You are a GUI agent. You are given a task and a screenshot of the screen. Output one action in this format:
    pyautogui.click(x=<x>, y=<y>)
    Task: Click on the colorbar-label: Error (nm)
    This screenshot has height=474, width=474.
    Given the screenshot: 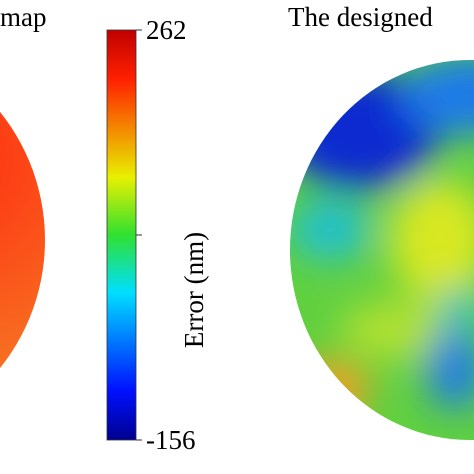 What is the action you would take?
    pyautogui.click(x=194, y=290)
    